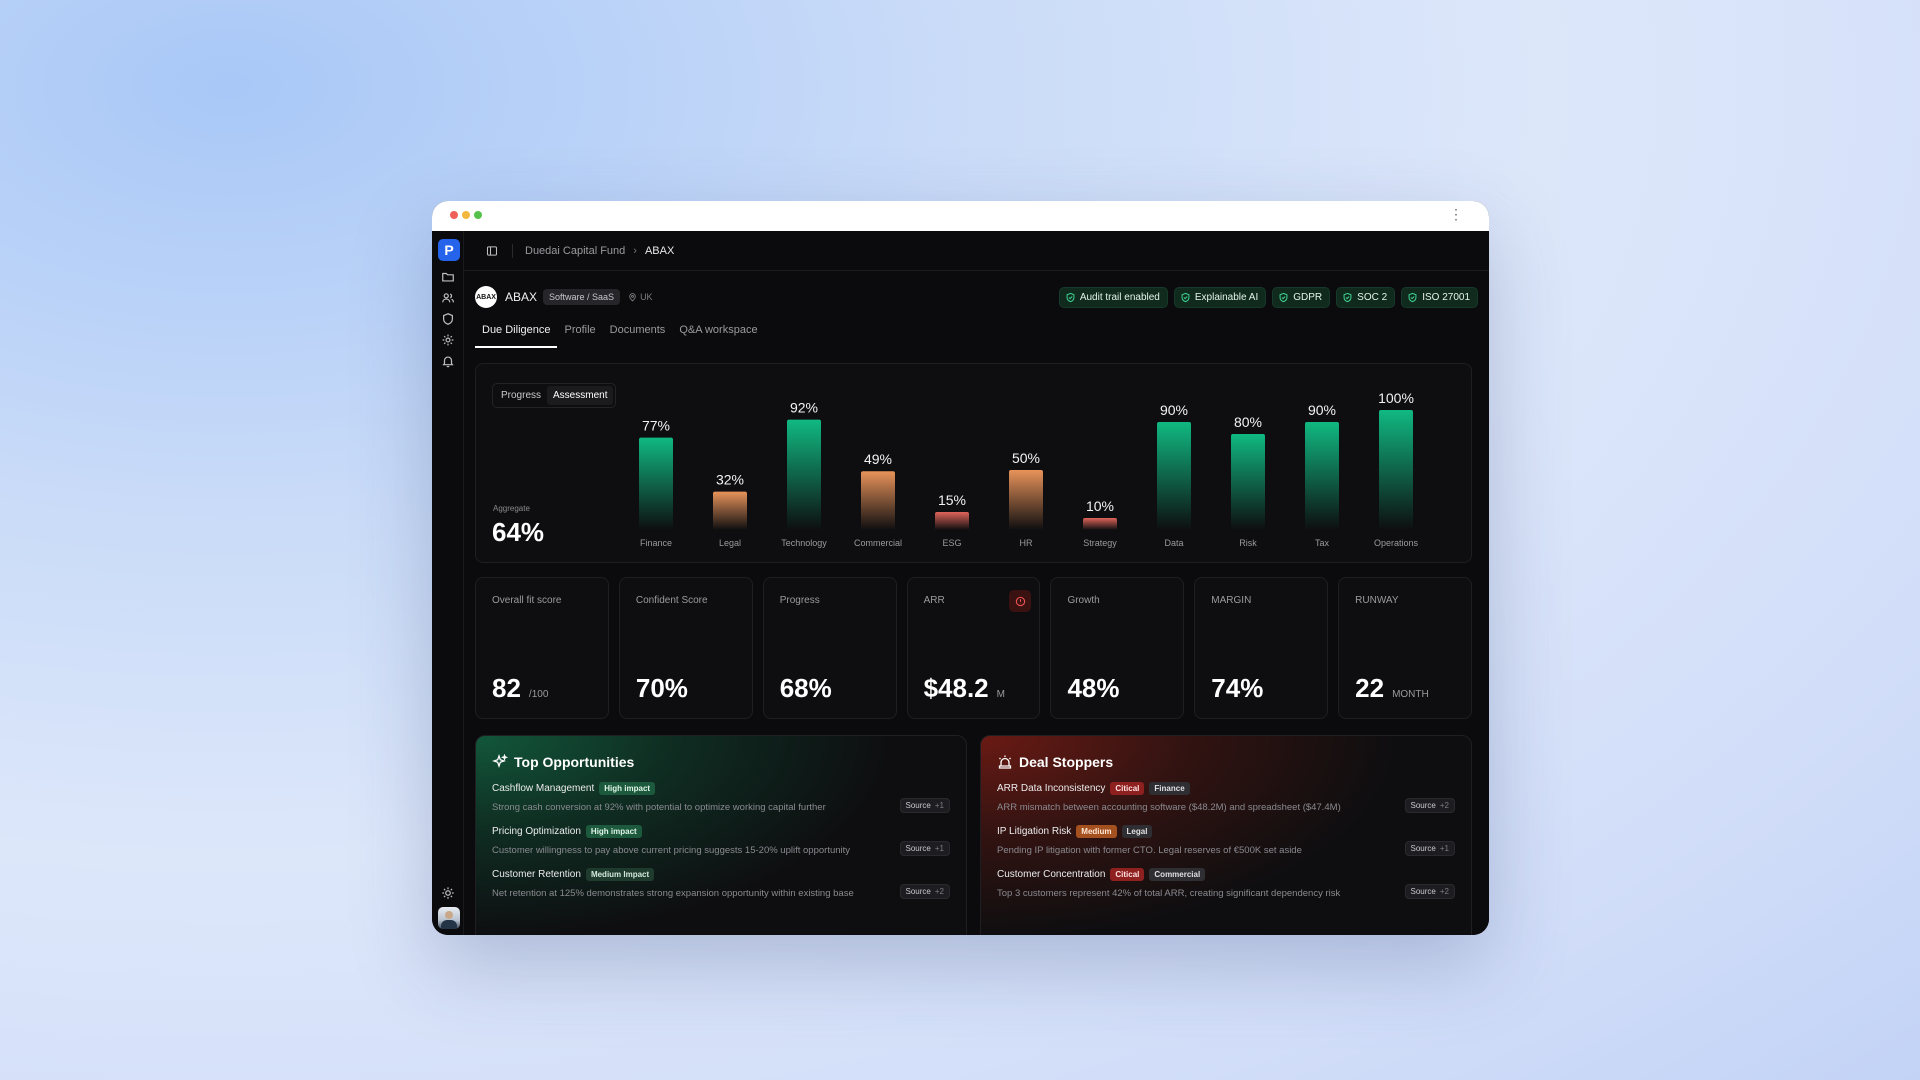 The width and height of the screenshot is (1920, 1080). Describe the element at coordinates (804, 474) in the screenshot. I see `bar-technology` at that location.